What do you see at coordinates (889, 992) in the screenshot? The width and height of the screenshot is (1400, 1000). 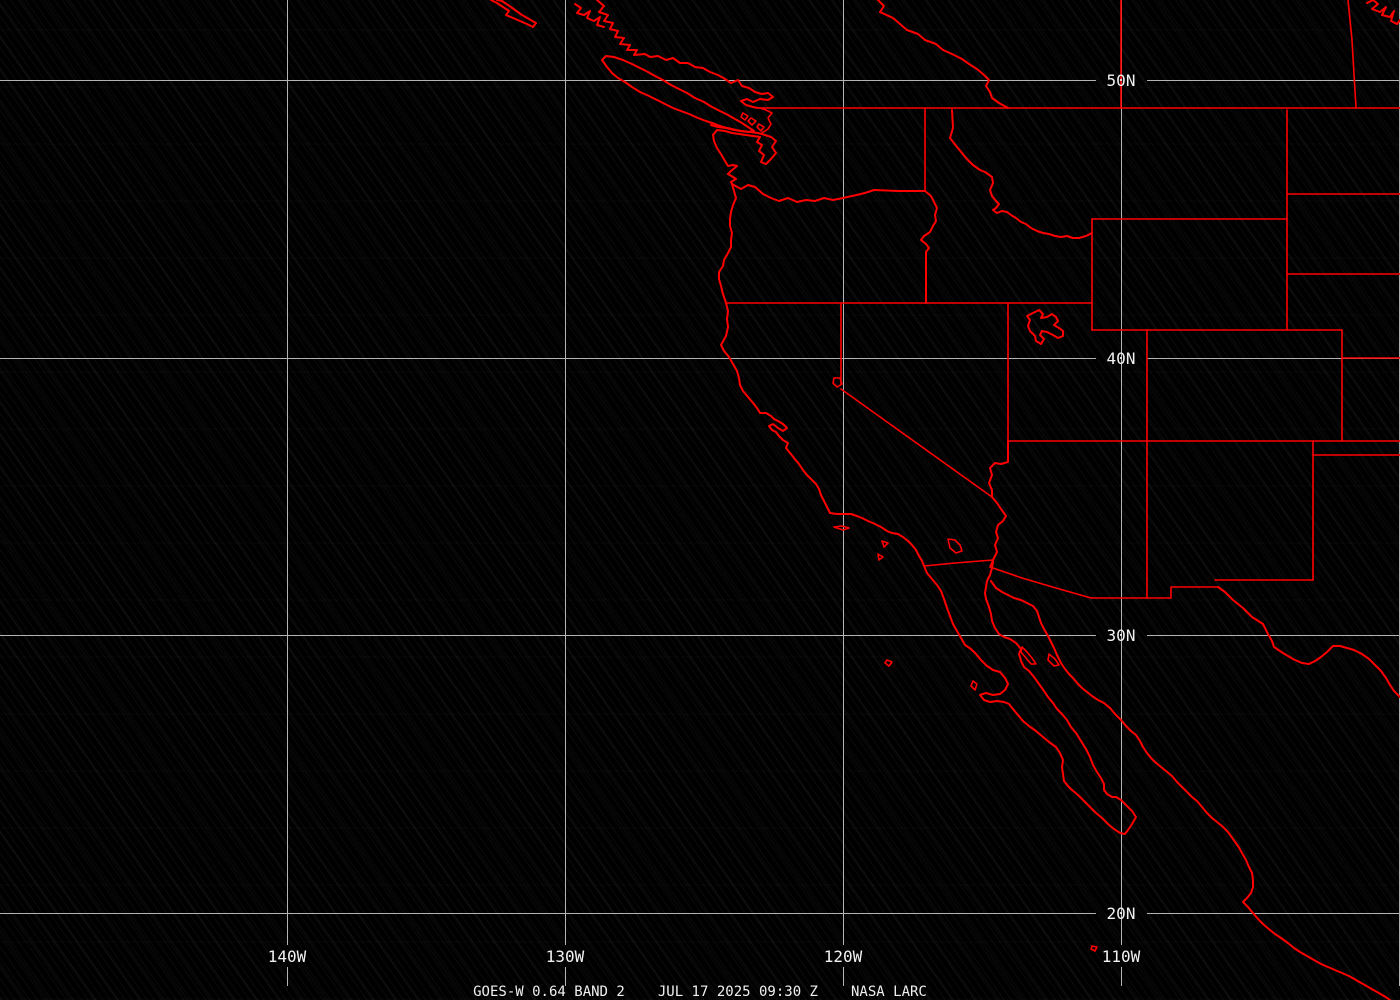 I see `caption-credit: NASA LARC` at bounding box center [889, 992].